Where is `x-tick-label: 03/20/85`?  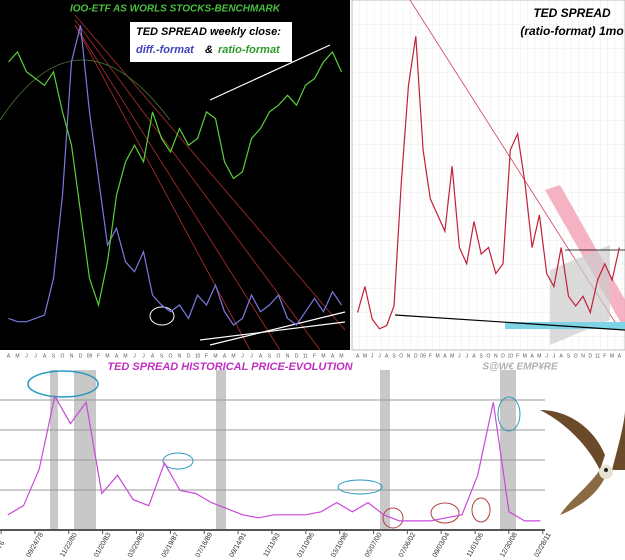 x-tick-label: 03/20/85 is located at coordinates (137, 545).